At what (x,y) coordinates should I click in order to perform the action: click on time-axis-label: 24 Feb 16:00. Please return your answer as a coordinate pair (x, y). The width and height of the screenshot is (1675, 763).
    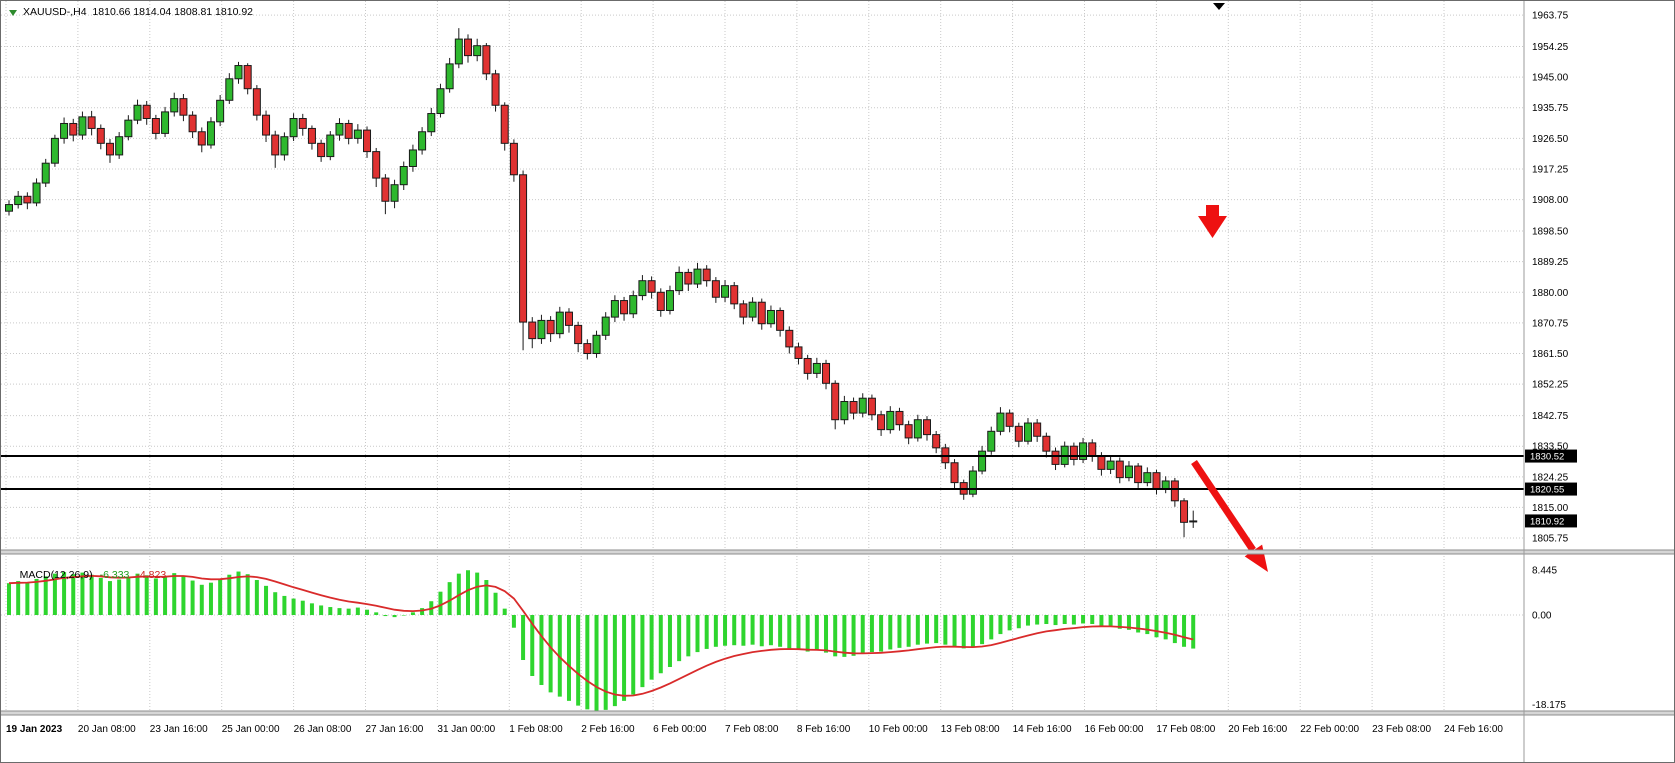
    Looking at the image, I should click on (1473, 729).